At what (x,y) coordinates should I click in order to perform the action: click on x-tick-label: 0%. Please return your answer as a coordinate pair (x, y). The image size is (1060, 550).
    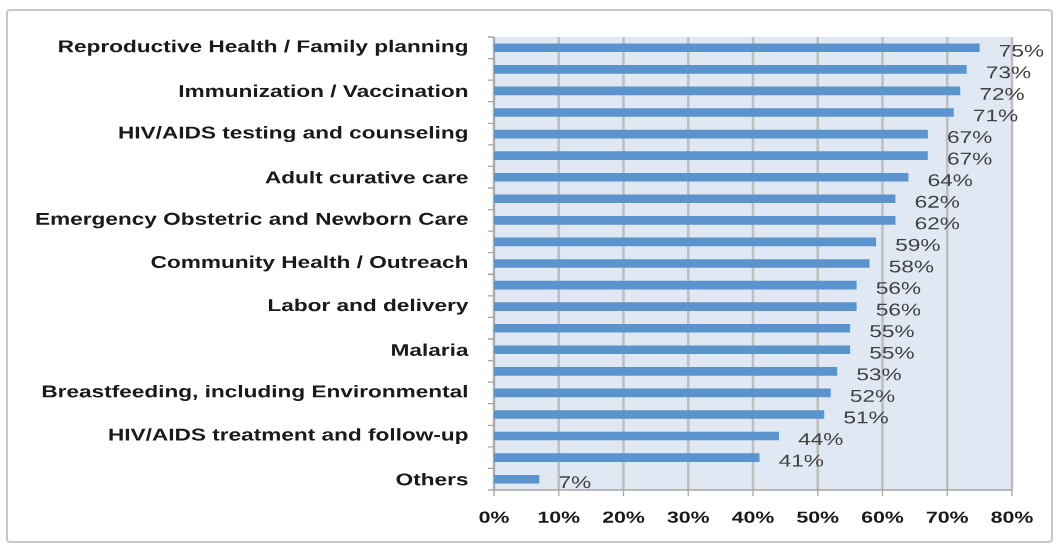
    Looking at the image, I should click on (494, 517).